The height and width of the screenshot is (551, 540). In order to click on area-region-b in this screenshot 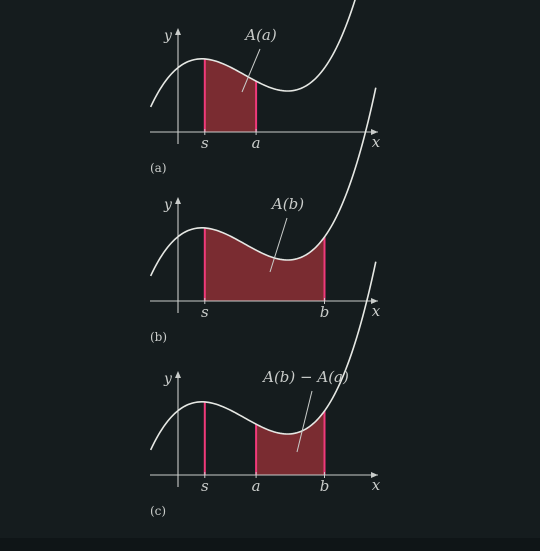, I will do `click(264, 264)`.